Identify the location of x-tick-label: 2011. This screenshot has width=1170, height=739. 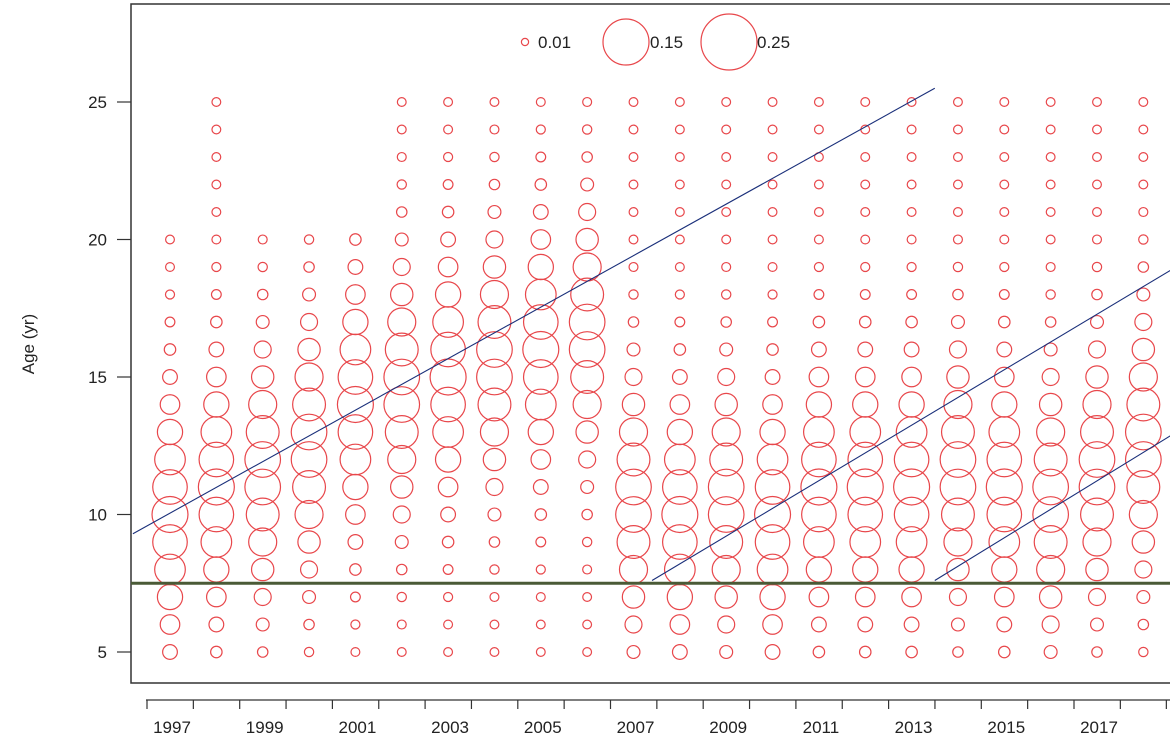
(821, 727).